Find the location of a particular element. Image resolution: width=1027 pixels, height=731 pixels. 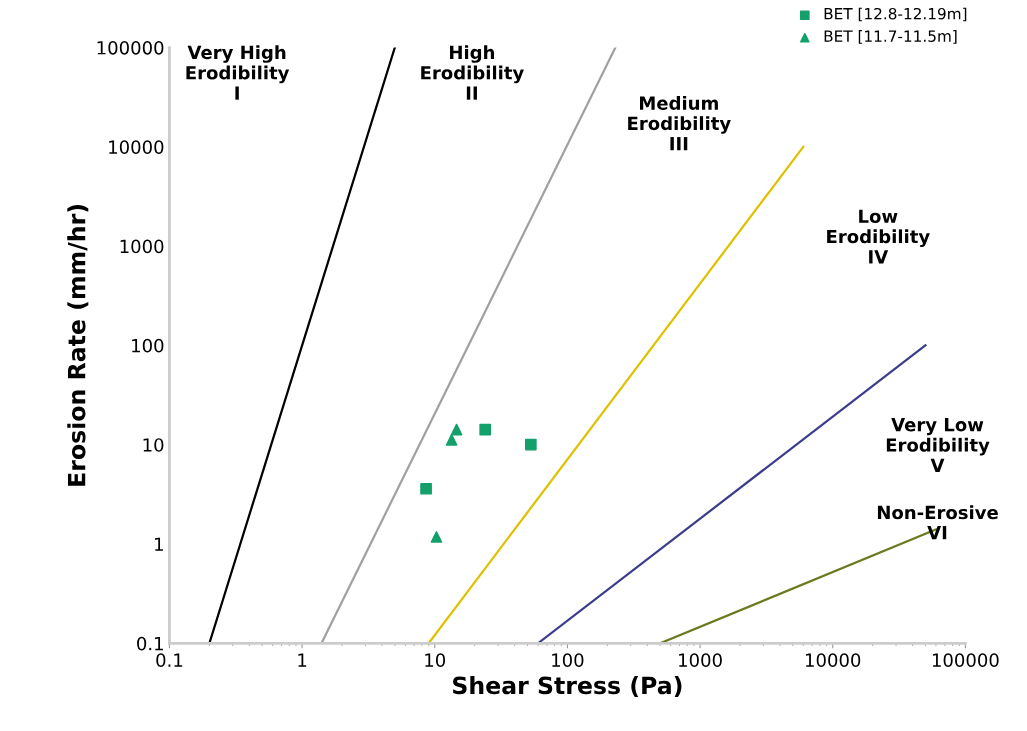

x-tick-label: 10 is located at coordinates (435, 660).